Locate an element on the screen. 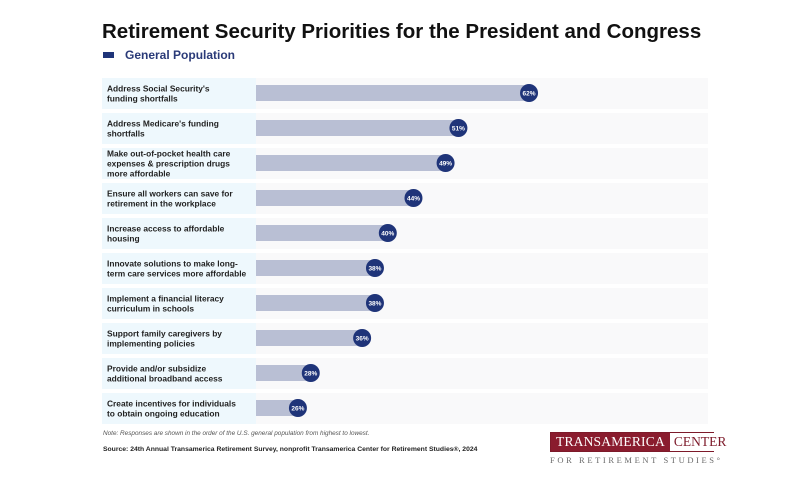  value-label: 28% is located at coordinates (310, 373).